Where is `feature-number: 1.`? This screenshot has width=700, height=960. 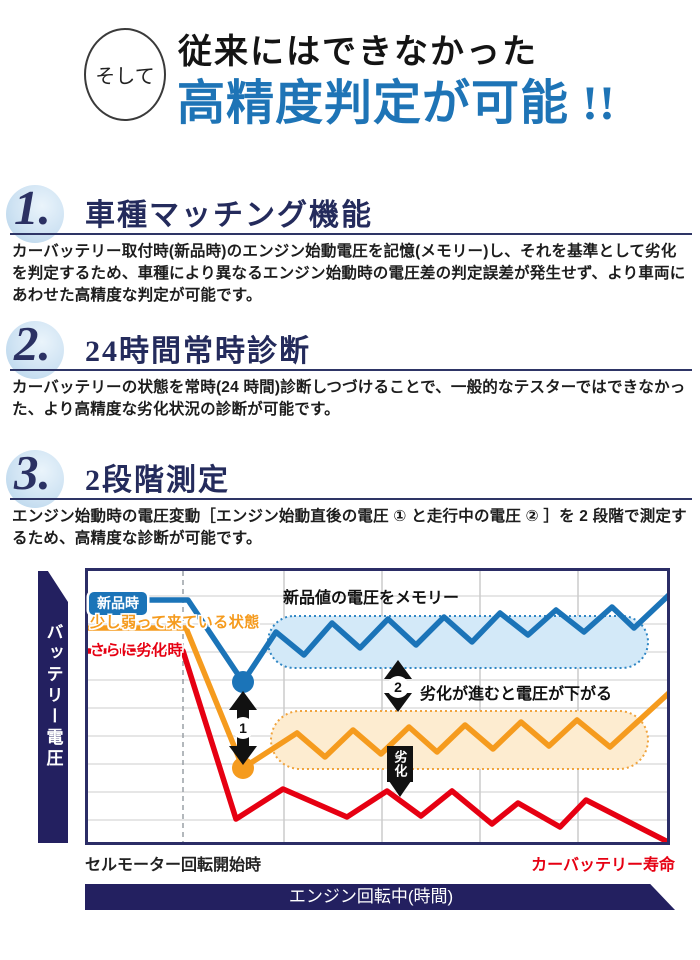 feature-number: 1. is located at coordinates (32, 207).